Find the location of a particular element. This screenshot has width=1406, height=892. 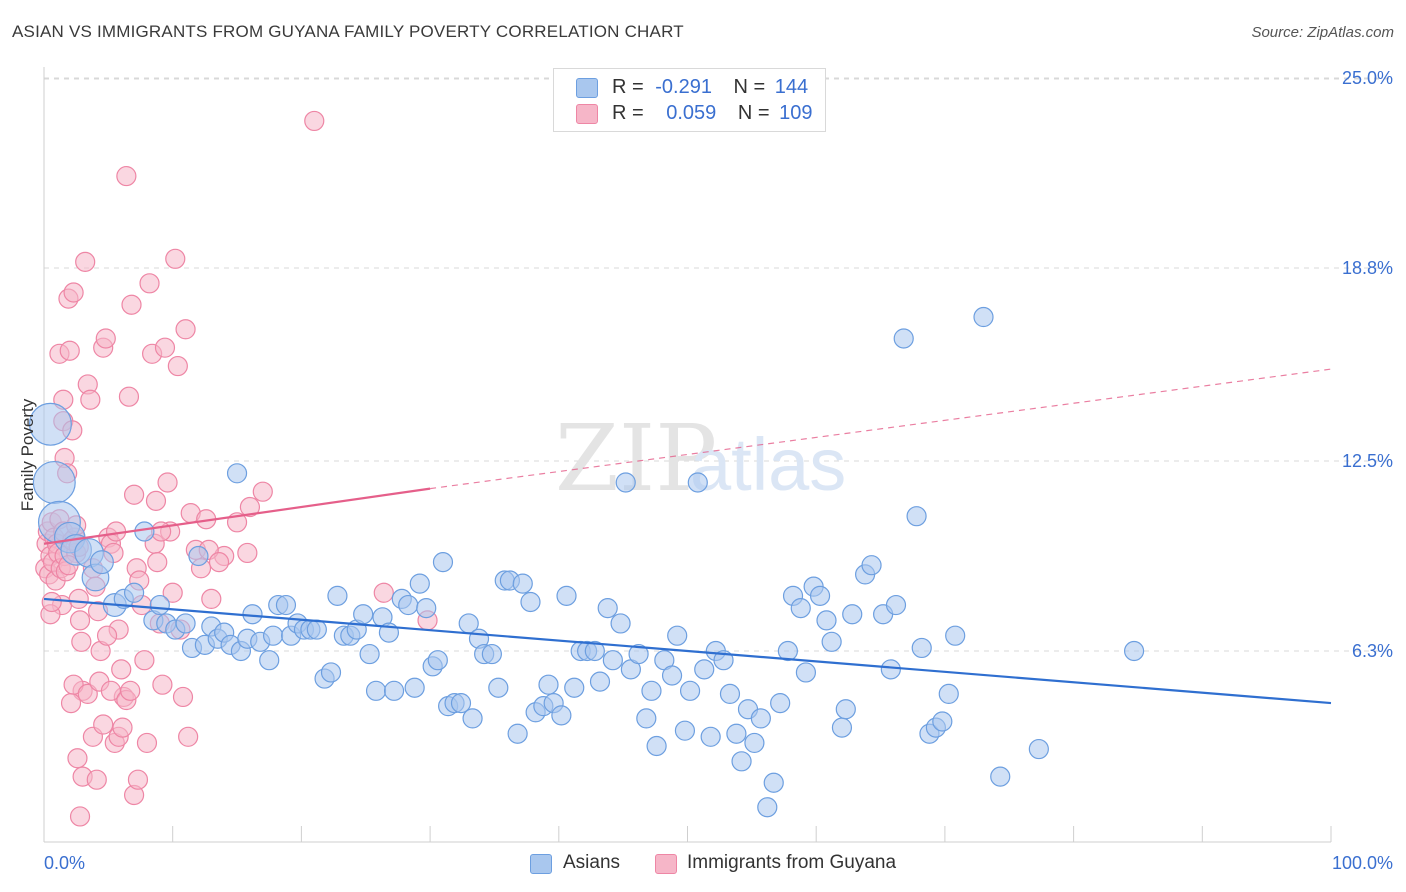

y-tick-label: 25.0% is located at coordinates (1367, 78).